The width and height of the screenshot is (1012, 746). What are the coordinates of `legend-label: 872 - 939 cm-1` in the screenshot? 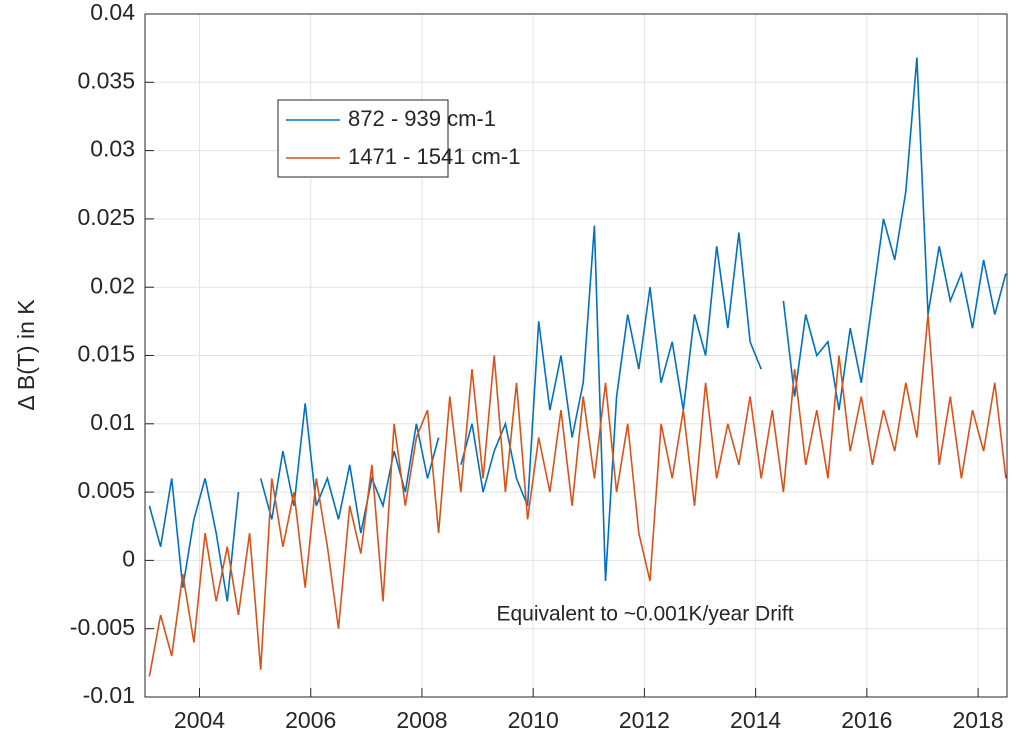 It's located at (422, 118).